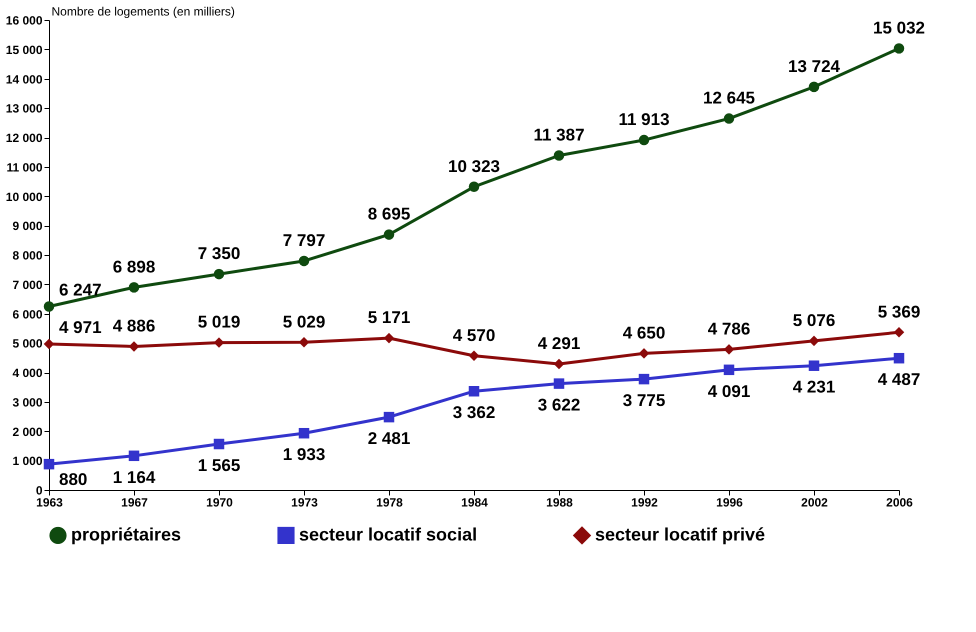  What do you see at coordinates (80, 327) in the screenshot?
I see `data-label: 4 971` at bounding box center [80, 327].